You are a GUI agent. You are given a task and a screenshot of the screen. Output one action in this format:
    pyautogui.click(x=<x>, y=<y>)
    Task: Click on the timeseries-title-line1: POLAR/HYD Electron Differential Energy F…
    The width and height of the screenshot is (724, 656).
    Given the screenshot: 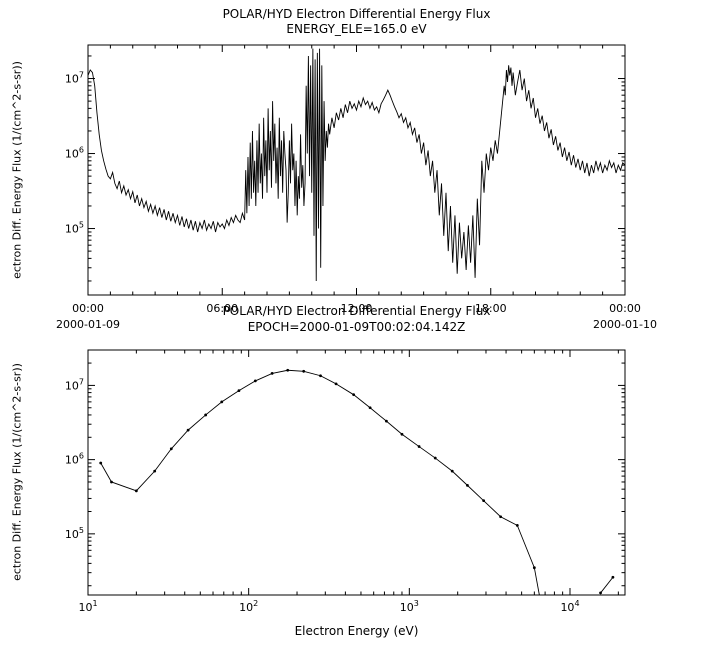 What is the action you would take?
    pyautogui.click(x=356, y=14)
    